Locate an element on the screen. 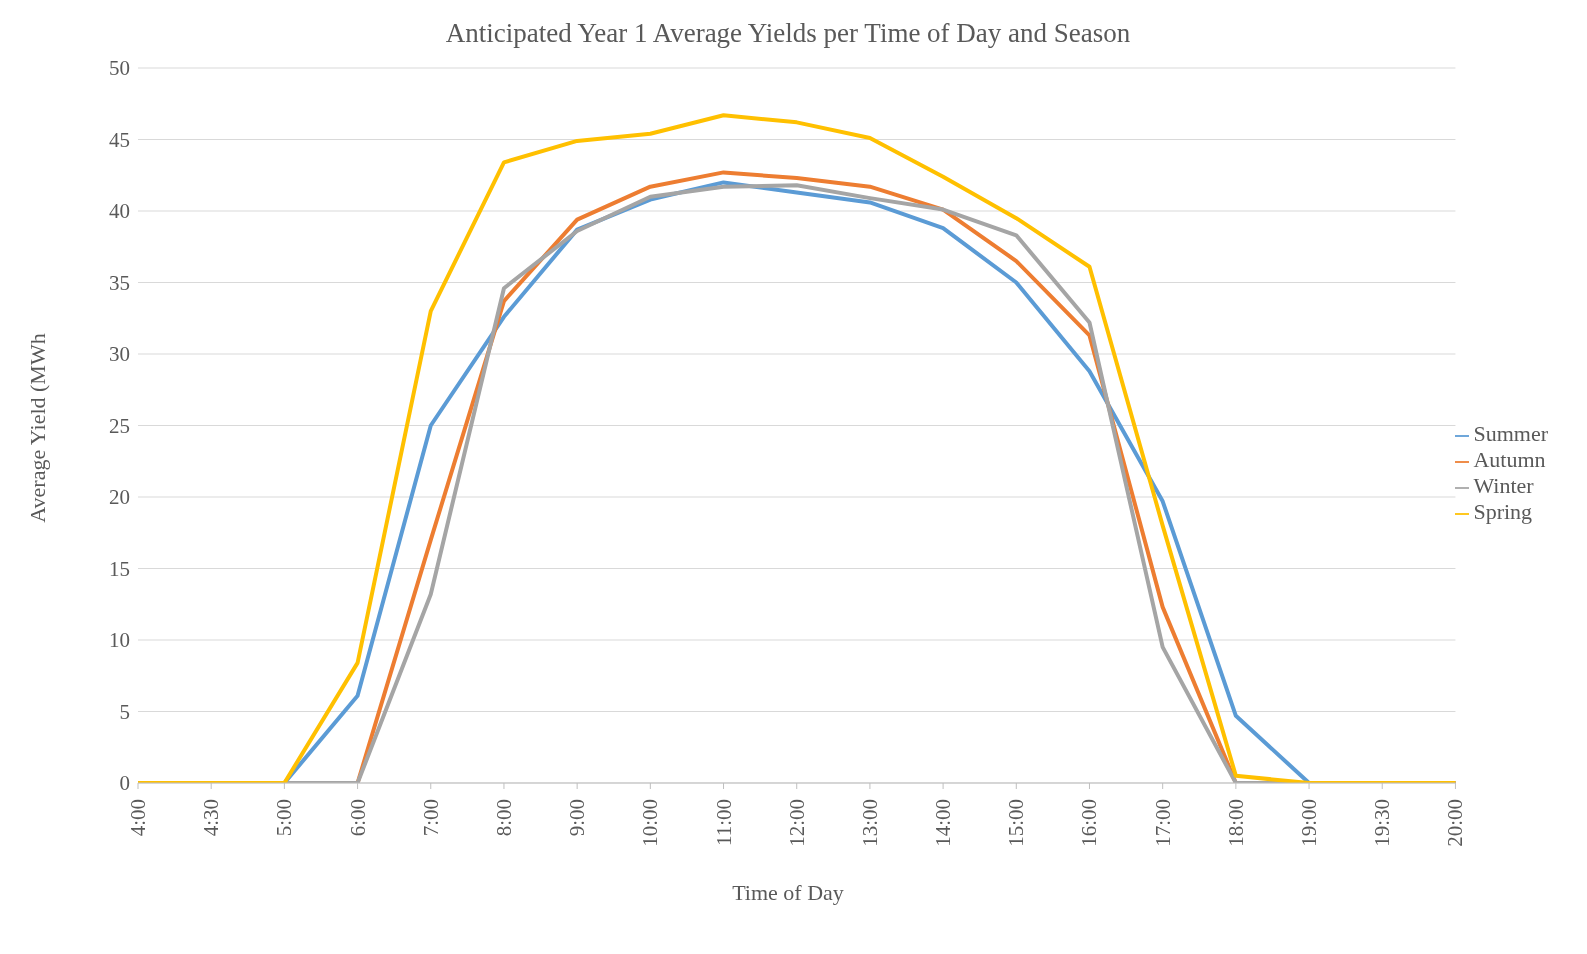 The height and width of the screenshot is (954, 1587). x-tick-label: 11:00 is located at coordinates (723, 823).